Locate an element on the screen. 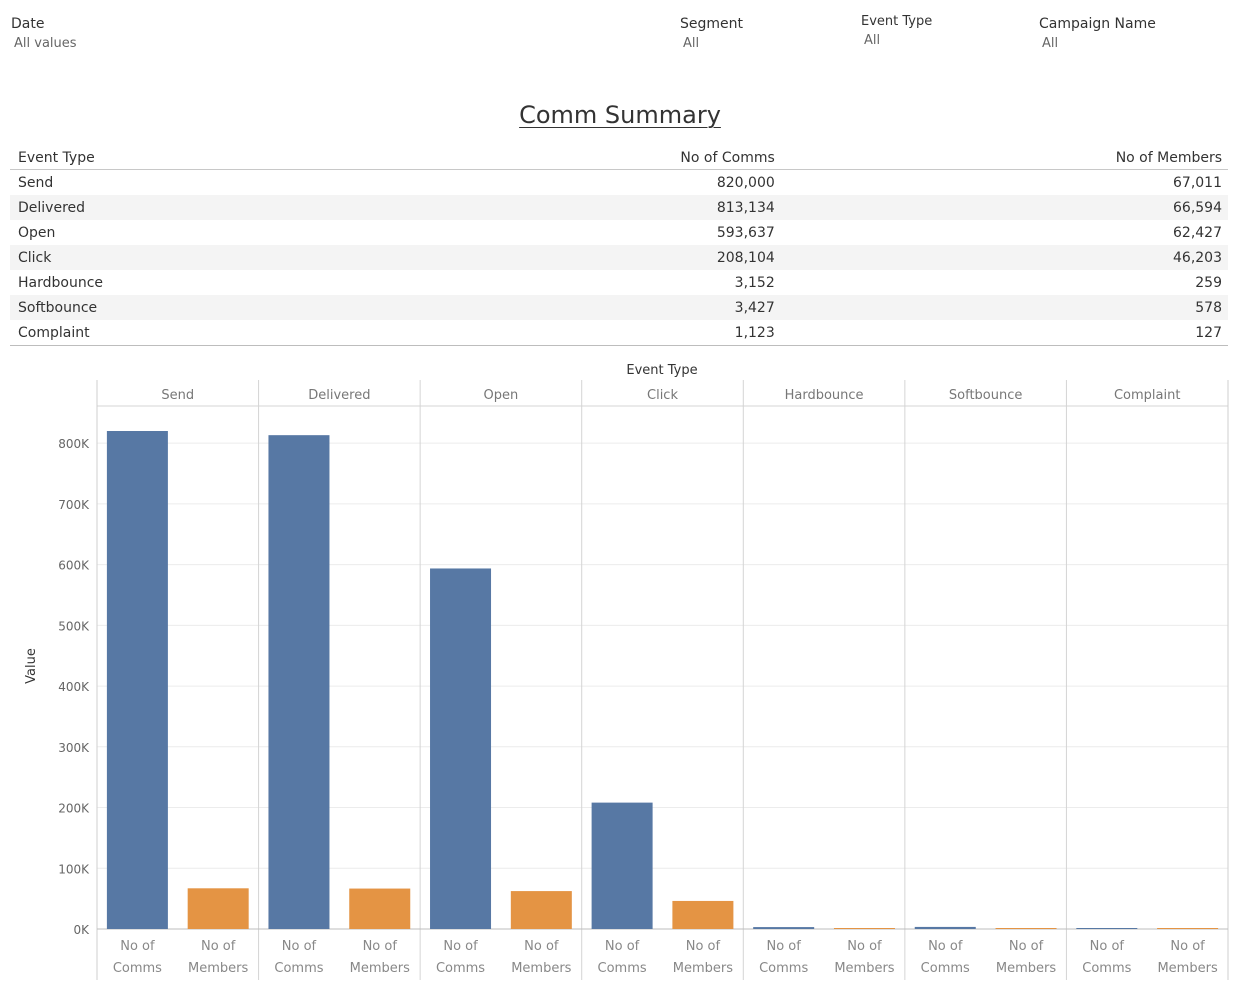  cell-event-type: Open is located at coordinates (37, 232).